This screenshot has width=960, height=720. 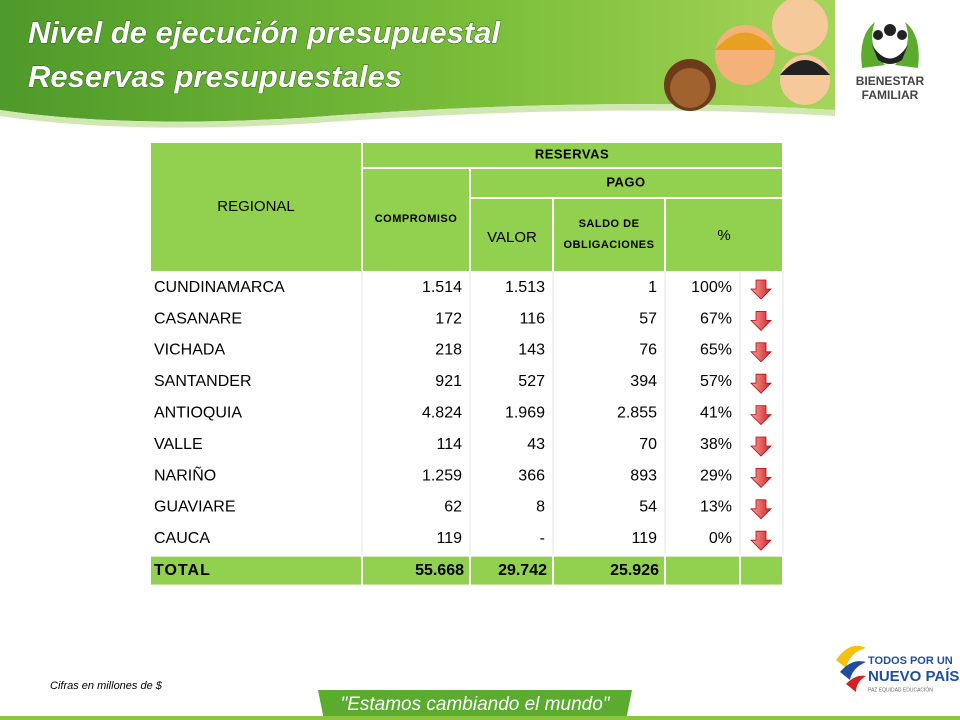 What do you see at coordinates (609, 245) in the screenshot?
I see `header-text: OBLIGACIONES` at bounding box center [609, 245].